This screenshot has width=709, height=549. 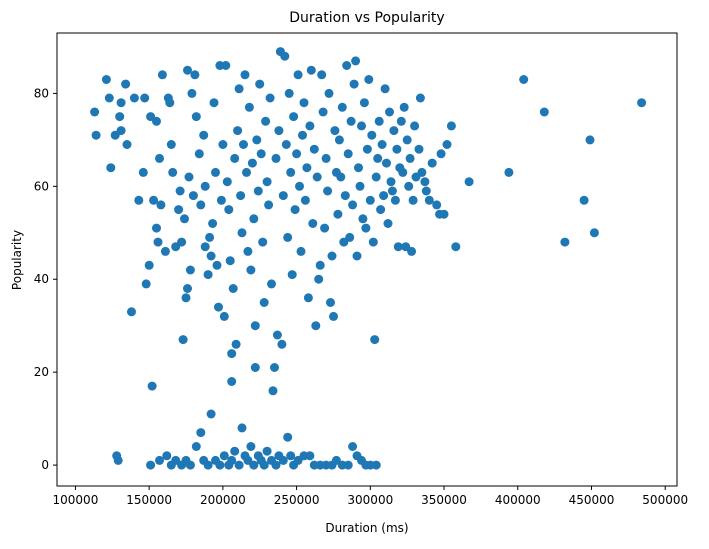 What do you see at coordinates (41, 279) in the screenshot?
I see `y-tick-label: 40` at bounding box center [41, 279].